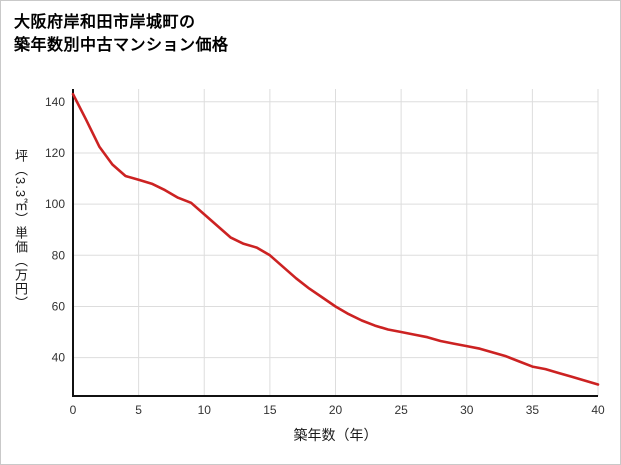  What do you see at coordinates (401, 410) in the screenshot?
I see `x-tick-label: 25` at bounding box center [401, 410].